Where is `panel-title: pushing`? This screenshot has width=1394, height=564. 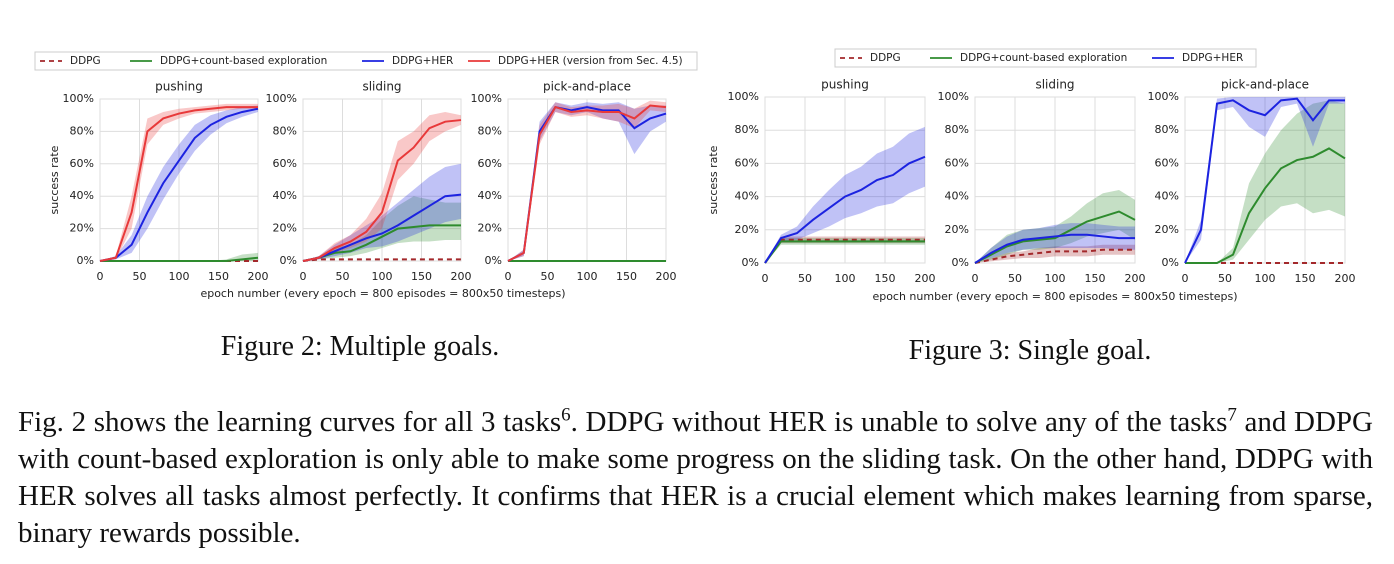 panel-title: pushing is located at coordinates (179, 87).